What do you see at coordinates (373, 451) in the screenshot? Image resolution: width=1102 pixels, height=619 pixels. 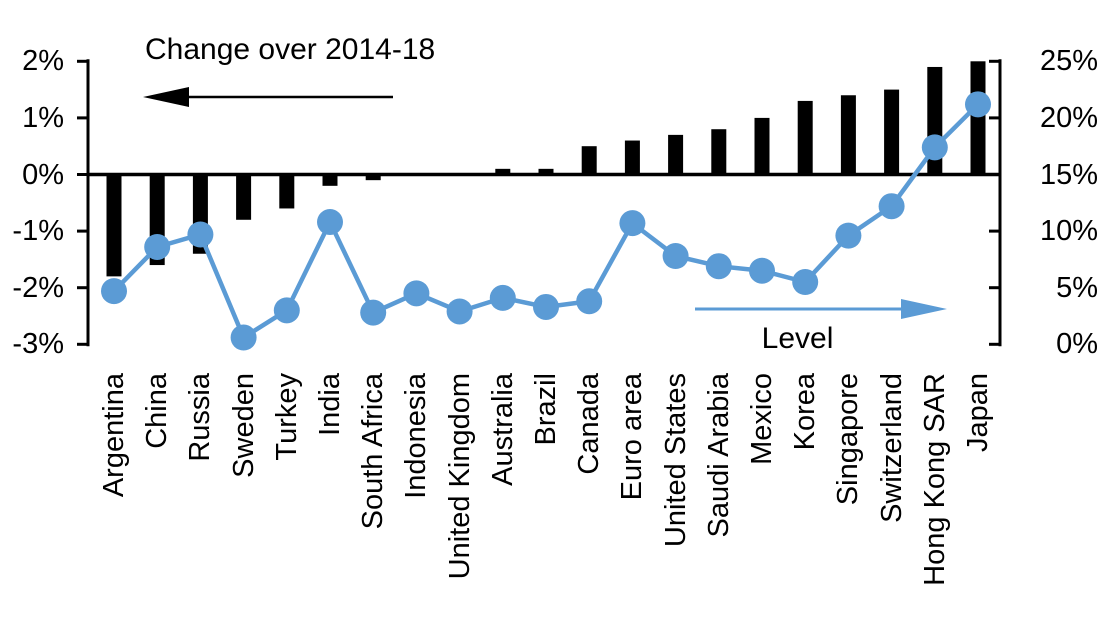 I see `x-axis-label-south-africa: South Africa` at bounding box center [373, 451].